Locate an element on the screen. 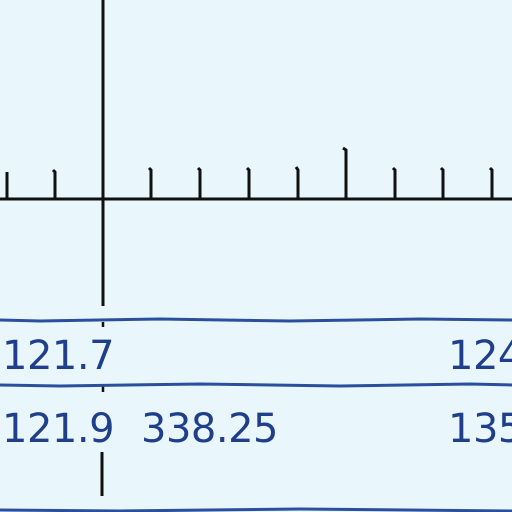 The width and height of the screenshot is (512, 512). row-2-value-2: 338.25 is located at coordinates (209, 429).